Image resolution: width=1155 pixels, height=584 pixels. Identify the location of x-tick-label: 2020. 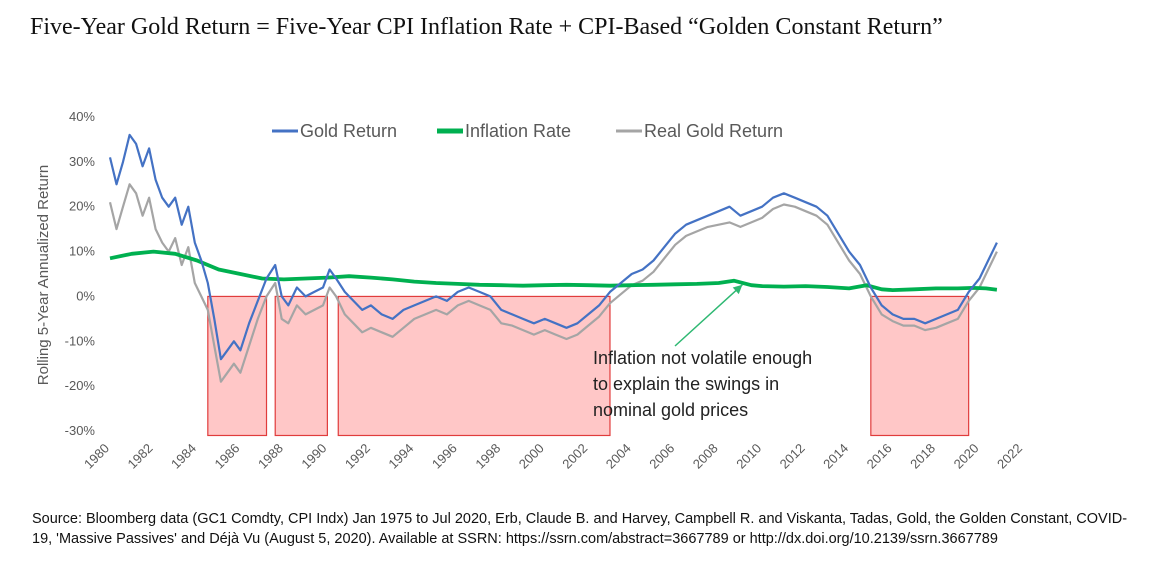
(966, 456).